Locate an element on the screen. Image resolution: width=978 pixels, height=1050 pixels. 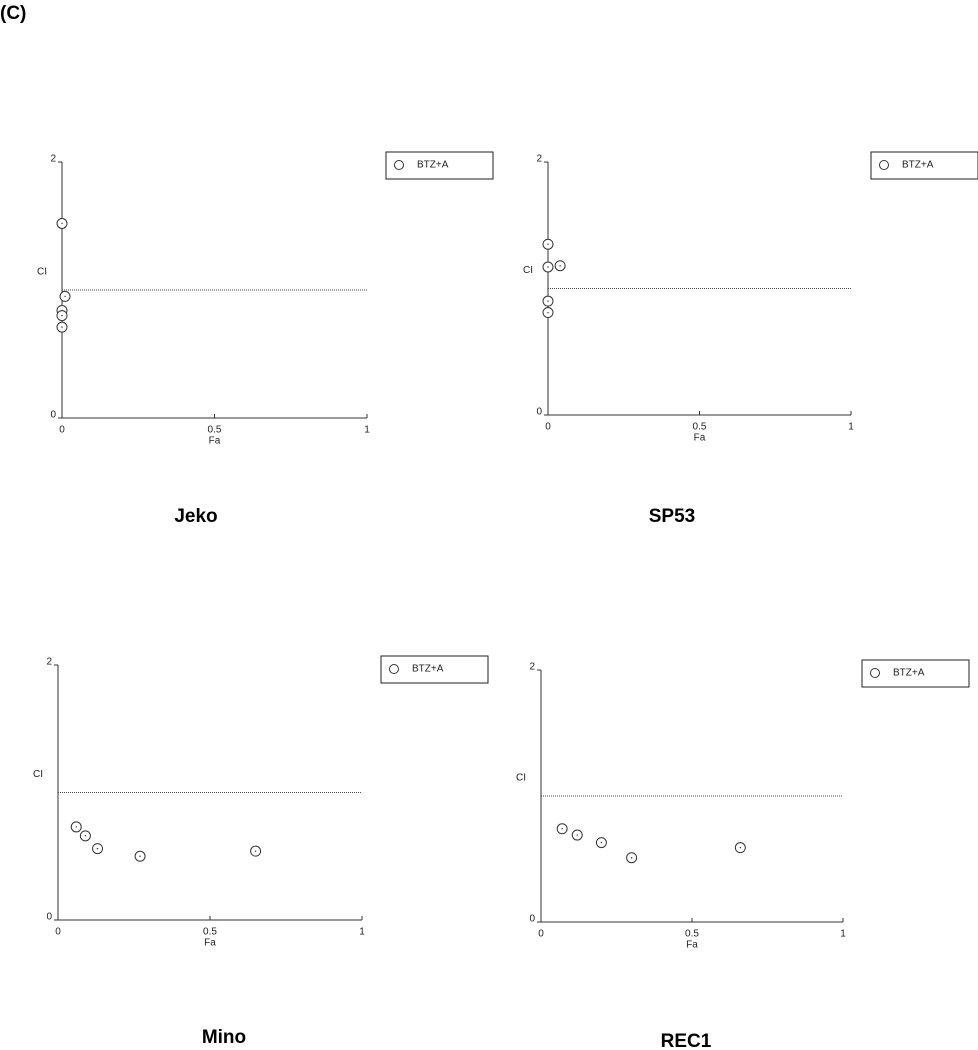
chart-title: Jeko is located at coordinates (195, 516).